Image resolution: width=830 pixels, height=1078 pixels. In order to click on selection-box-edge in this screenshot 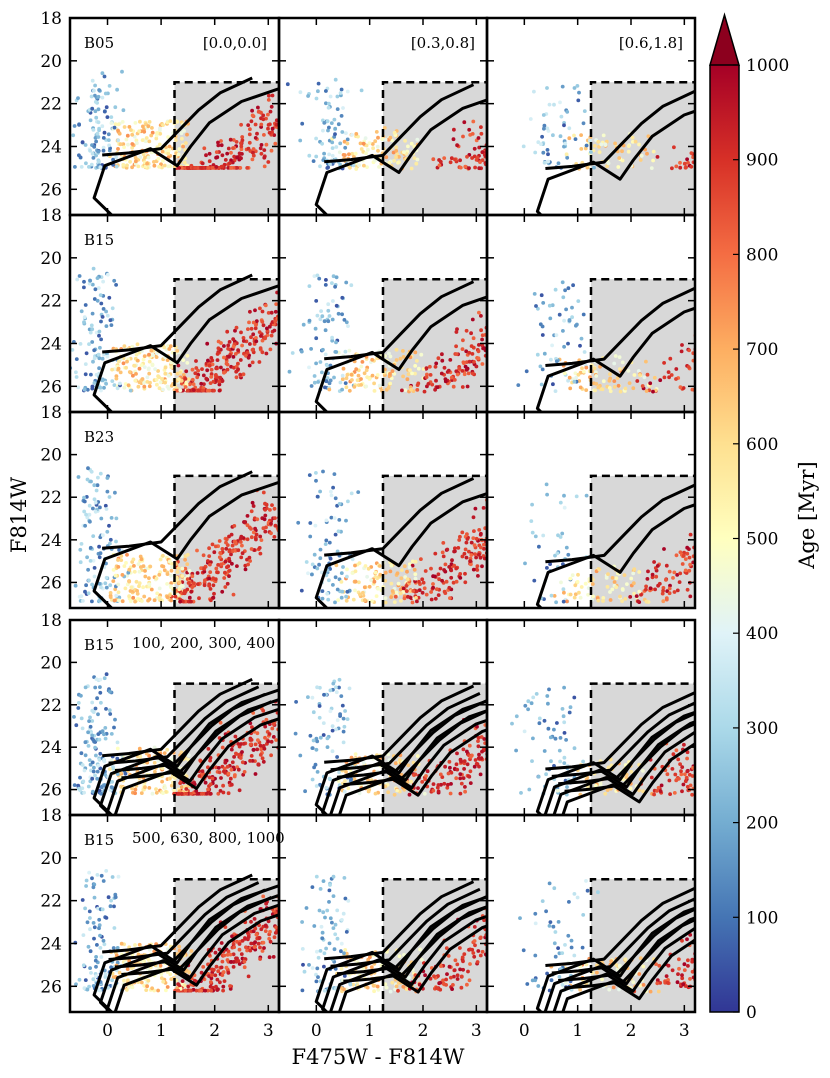, I will do `click(226, 541)`.